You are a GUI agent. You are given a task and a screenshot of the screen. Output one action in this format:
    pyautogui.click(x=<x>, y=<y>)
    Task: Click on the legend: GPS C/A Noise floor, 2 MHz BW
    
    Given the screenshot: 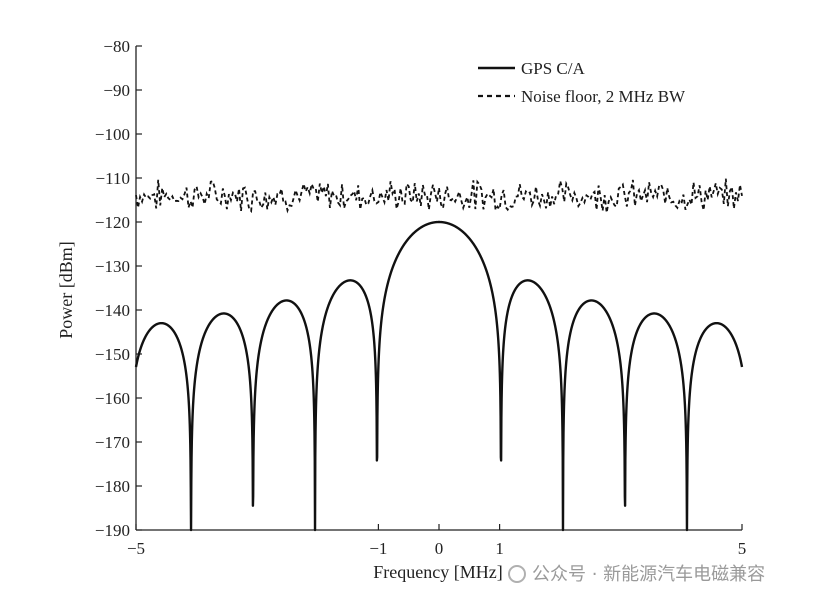 What is the action you would take?
    pyautogui.click(x=582, y=82)
    